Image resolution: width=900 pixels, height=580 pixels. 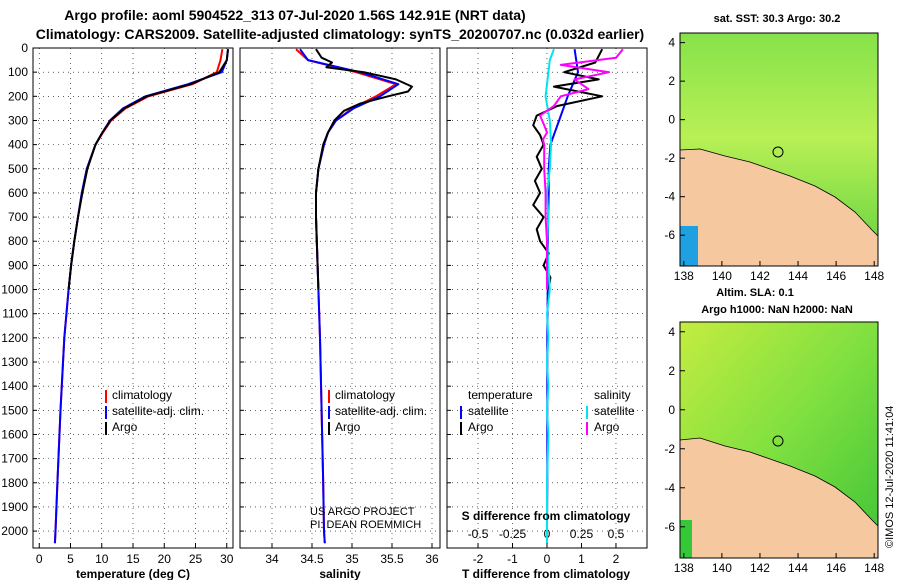 I want to click on x-tick-label: 1, so click(x=581, y=559).